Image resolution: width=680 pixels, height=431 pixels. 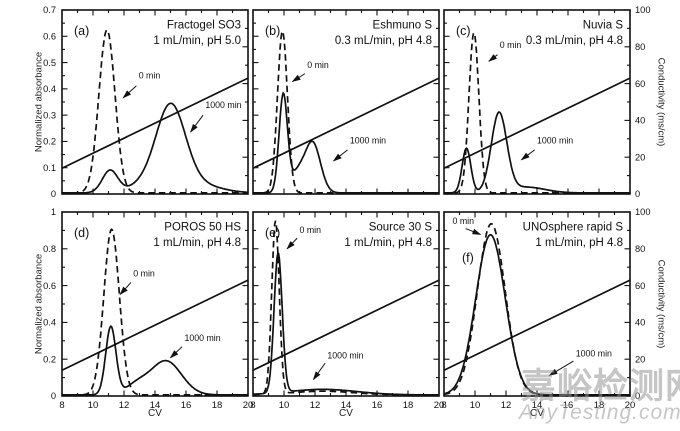 What do you see at coordinates (346, 413) in the screenshot?
I see `x-axis-label-cv-2: CV` at bounding box center [346, 413].